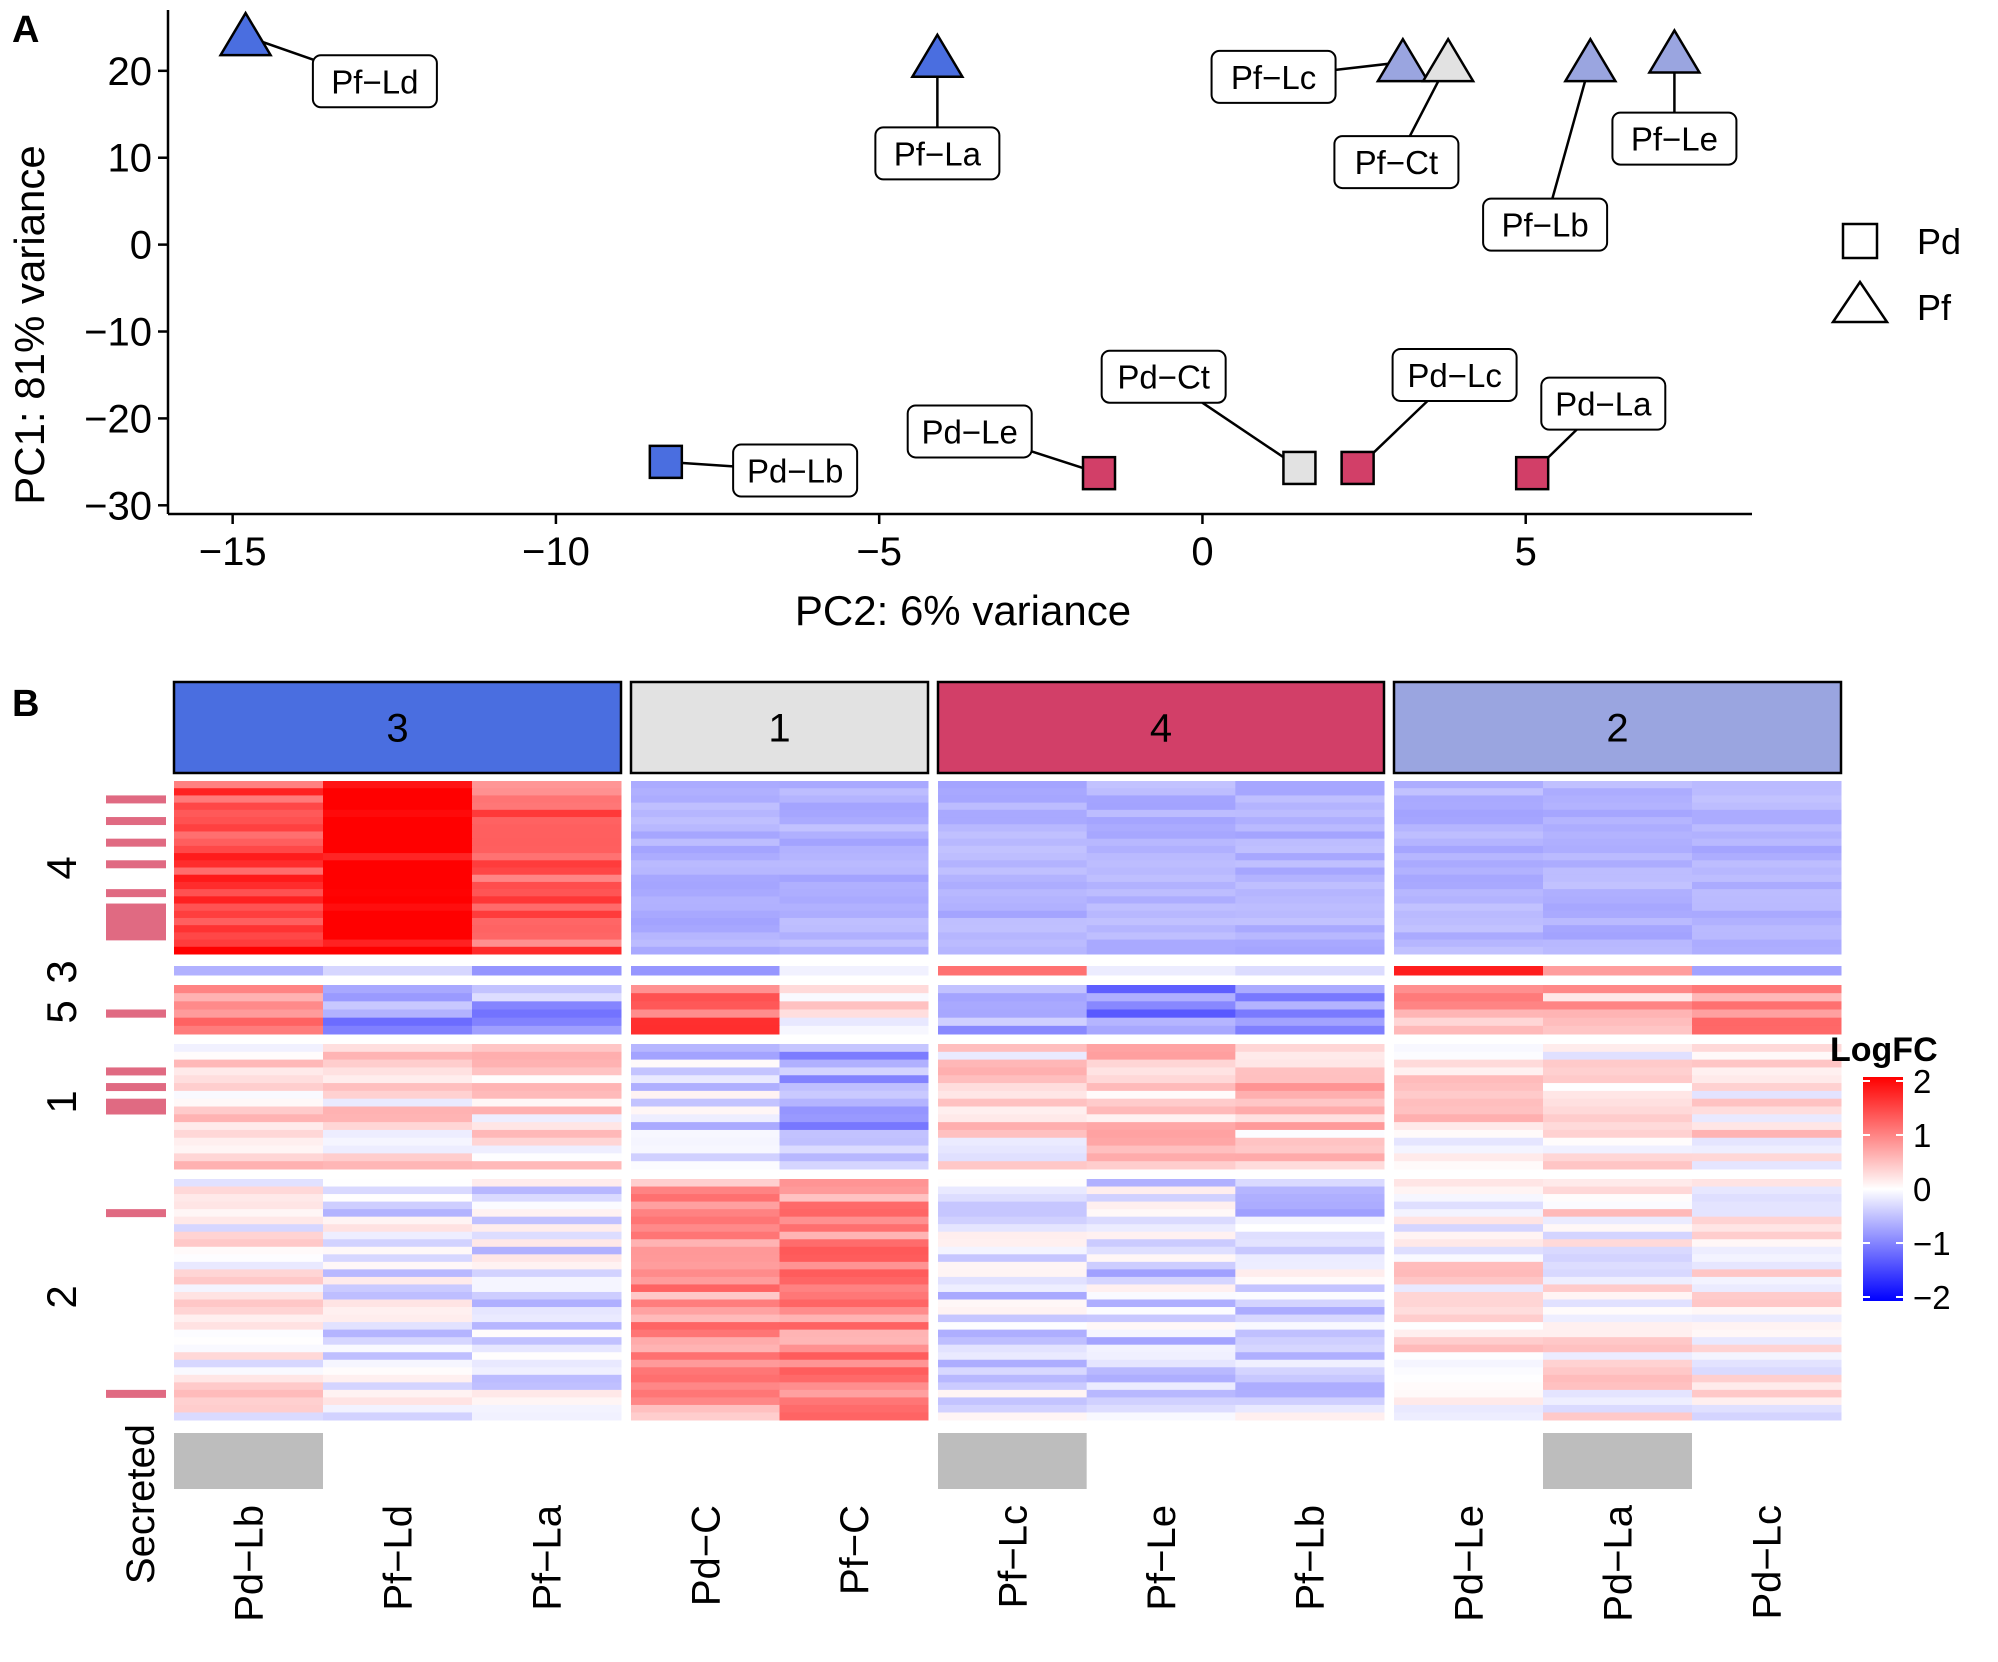  What do you see at coordinates (1470, 1563) in the screenshot?
I see `heatmap-column-label: Pd−Le` at bounding box center [1470, 1563].